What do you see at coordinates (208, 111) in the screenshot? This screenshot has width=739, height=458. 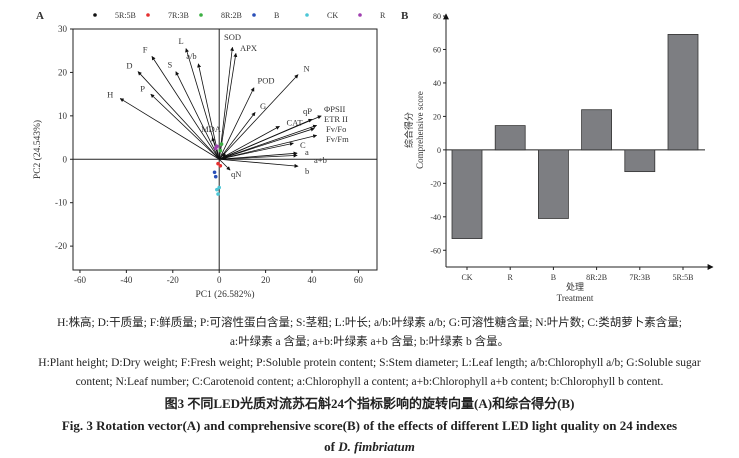 I see `vector-arrow-a/b` at bounding box center [208, 111].